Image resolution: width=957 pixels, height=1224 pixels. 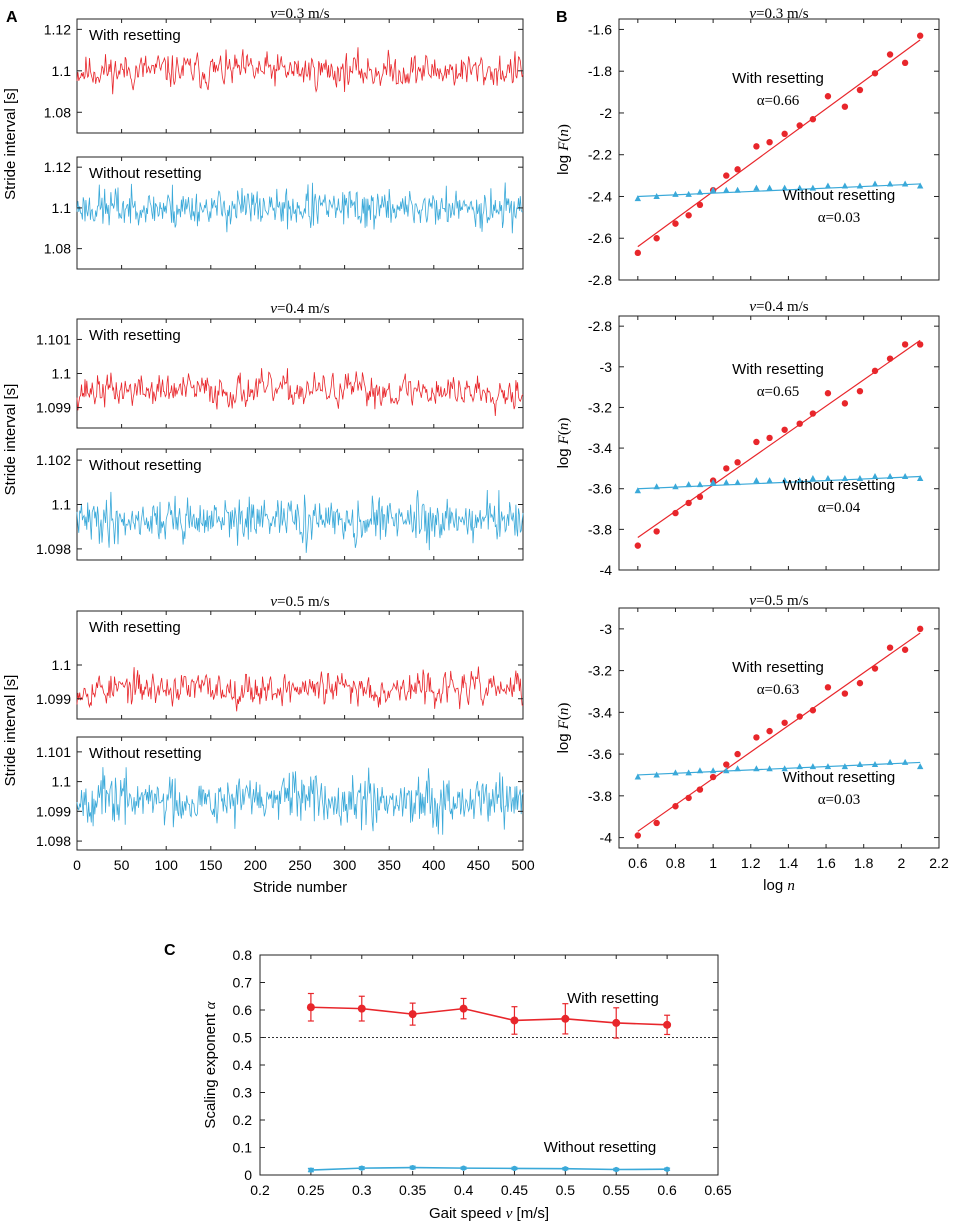 What do you see at coordinates (600, 407) in the screenshot?
I see `y-tick-label: -3.2` at bounding box center [600, 407].